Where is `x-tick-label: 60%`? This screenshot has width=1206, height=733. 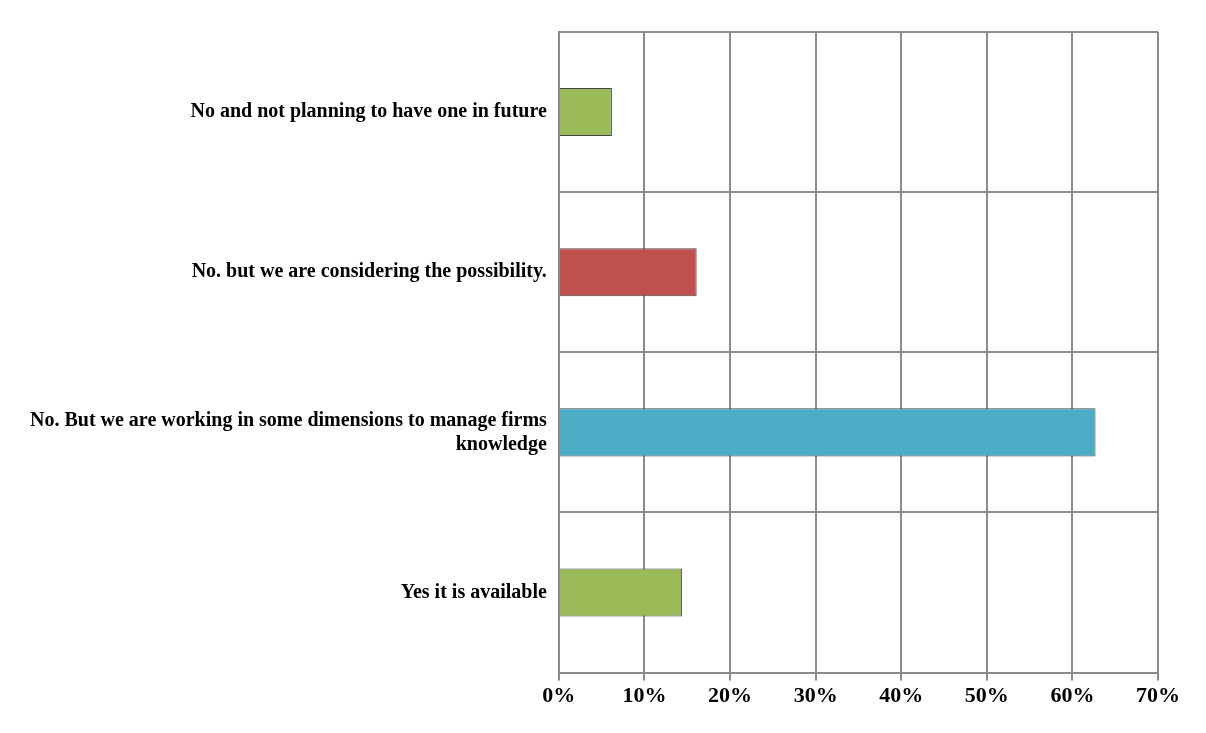 x-tick-label: 60% is located at coordinates (1072, 695).